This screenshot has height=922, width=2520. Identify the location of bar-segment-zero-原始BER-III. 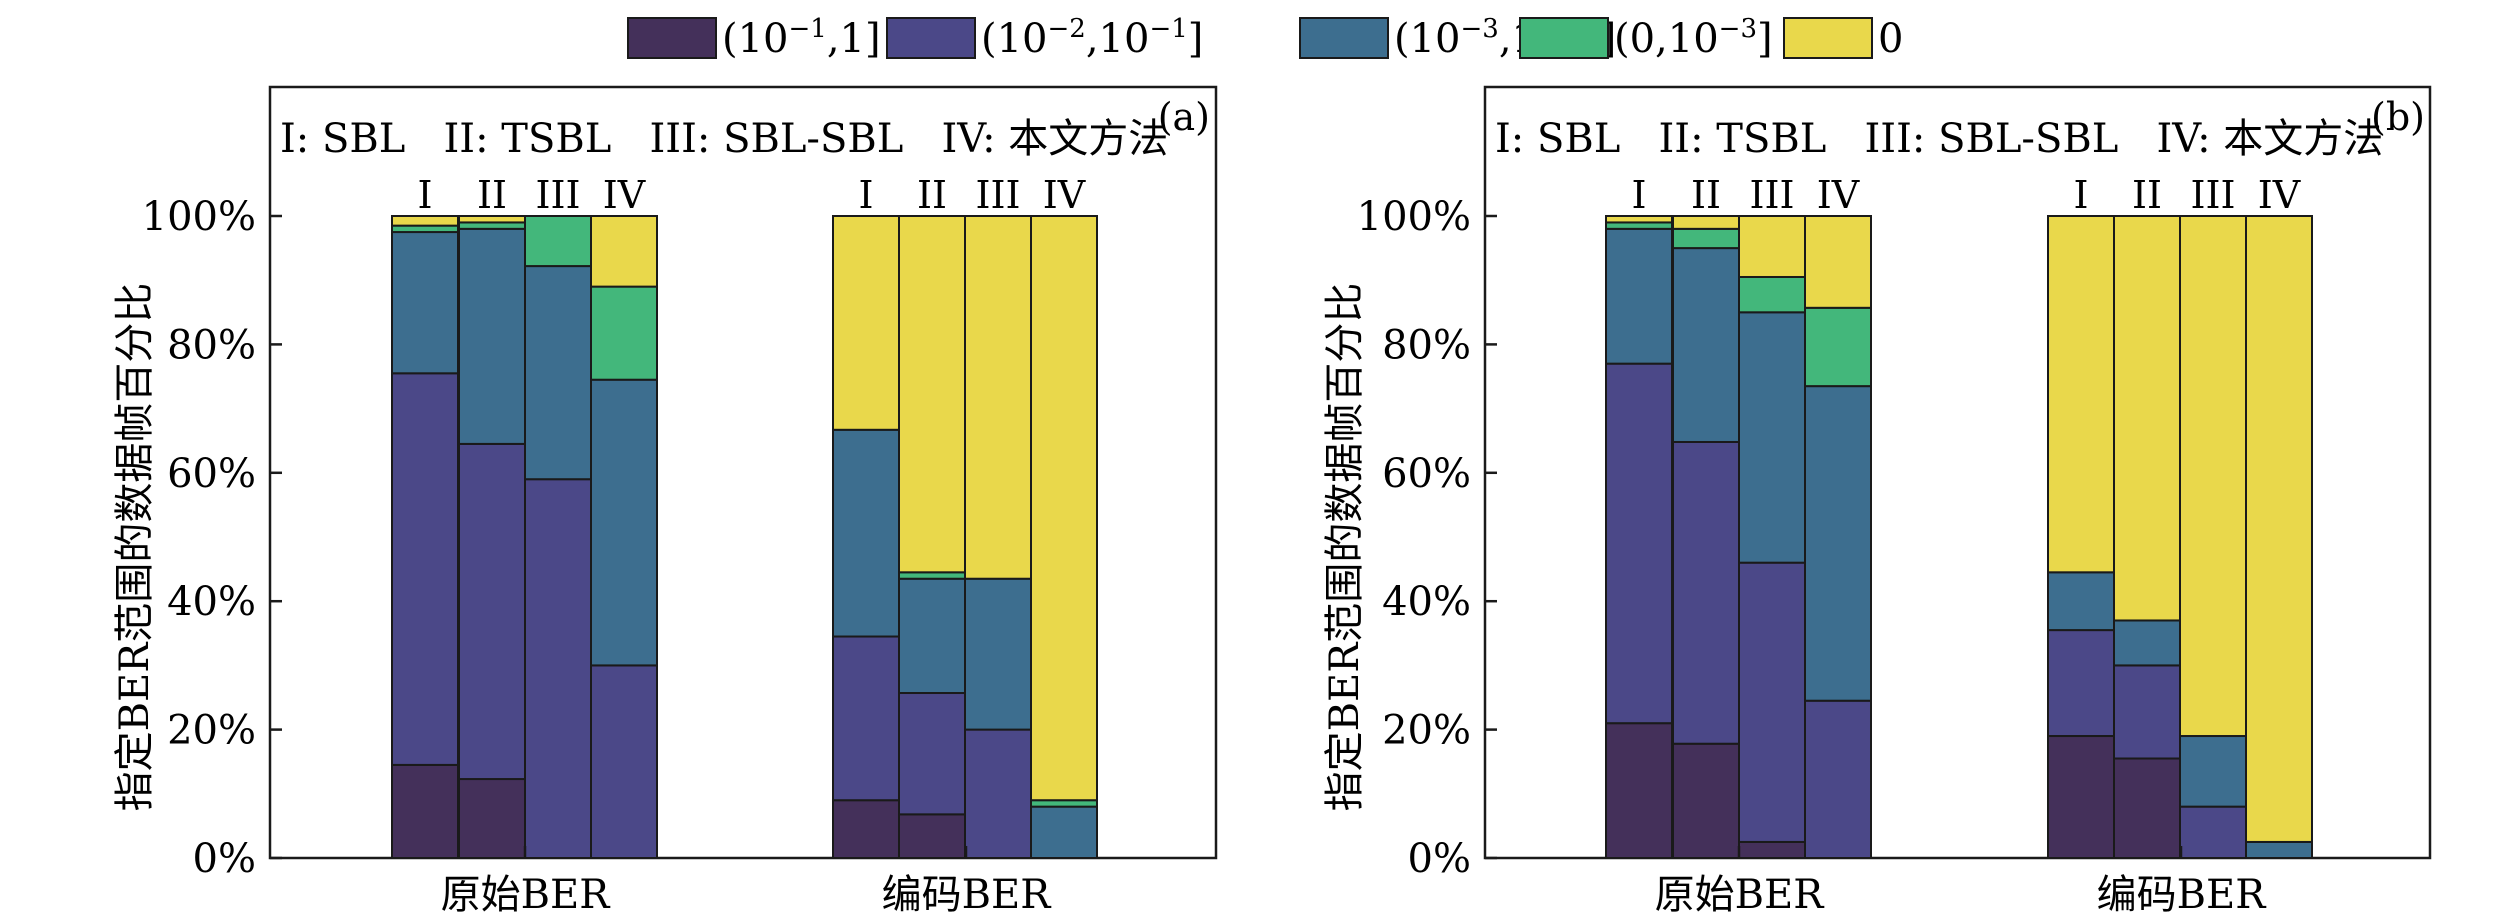
(1772, 246).